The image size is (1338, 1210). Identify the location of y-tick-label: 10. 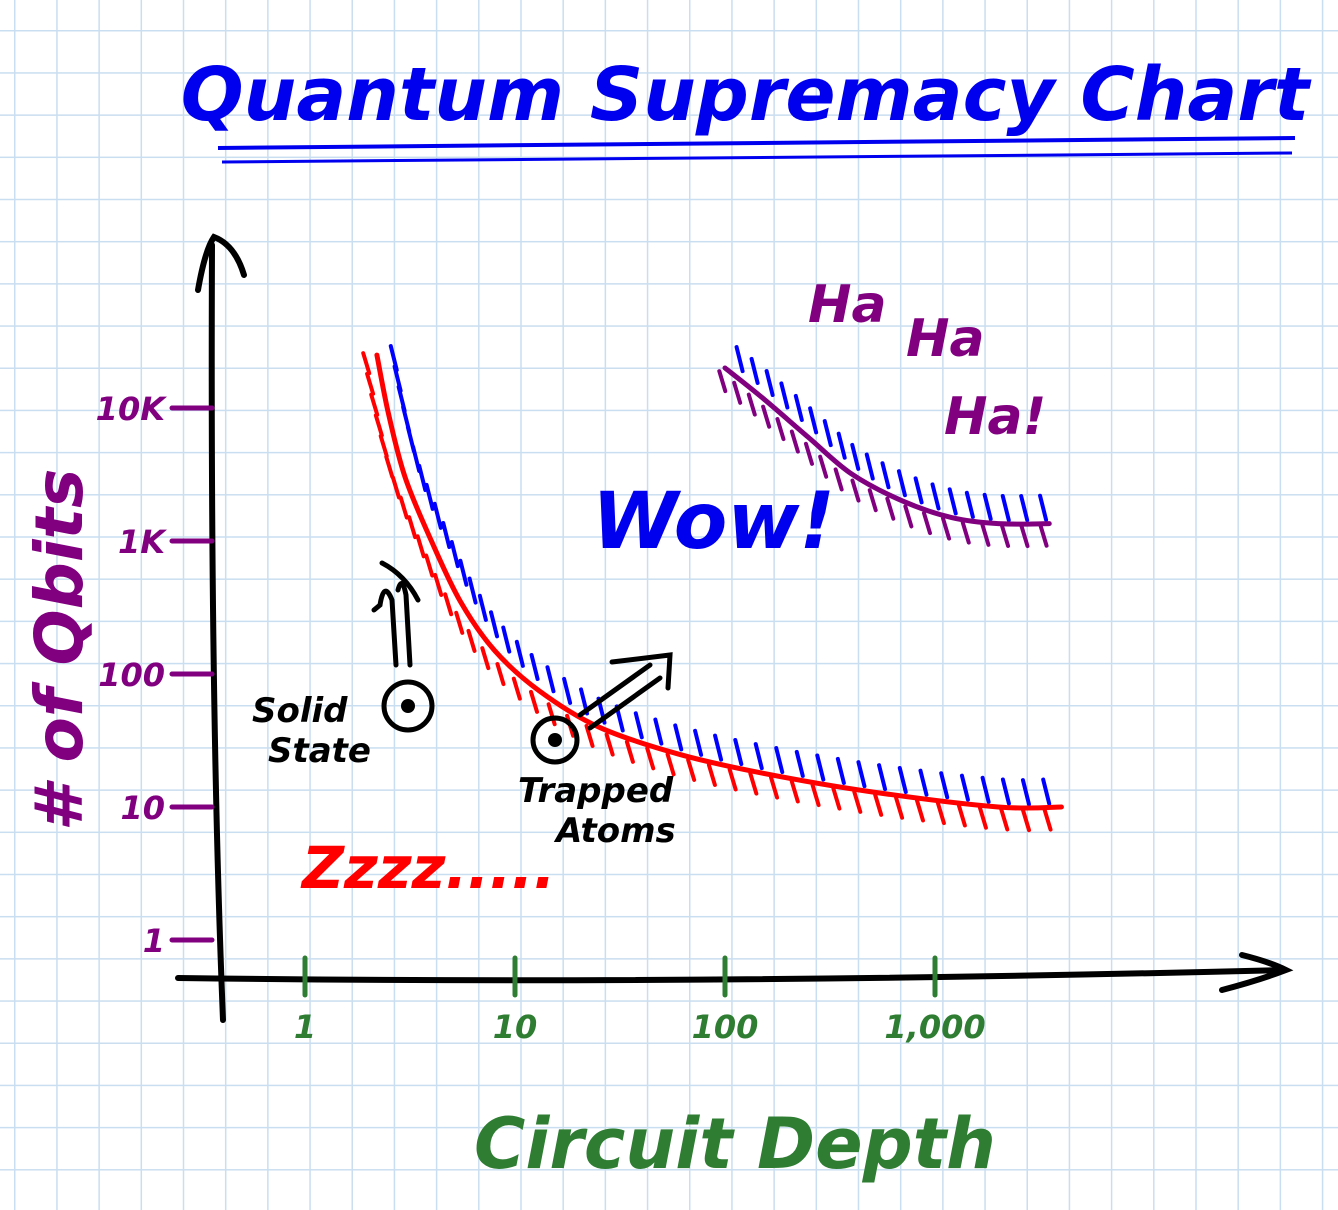
(142, 808).